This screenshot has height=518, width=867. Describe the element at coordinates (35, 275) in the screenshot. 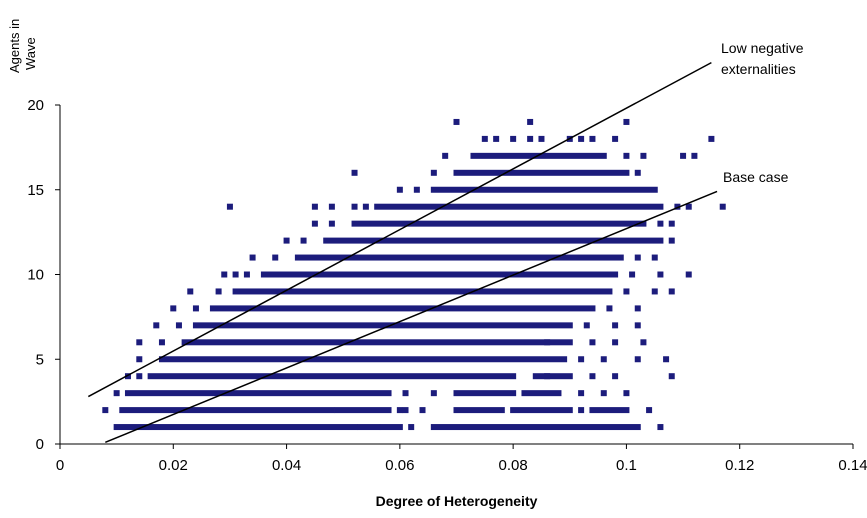

I see `y-tick-label: 10` at that location.